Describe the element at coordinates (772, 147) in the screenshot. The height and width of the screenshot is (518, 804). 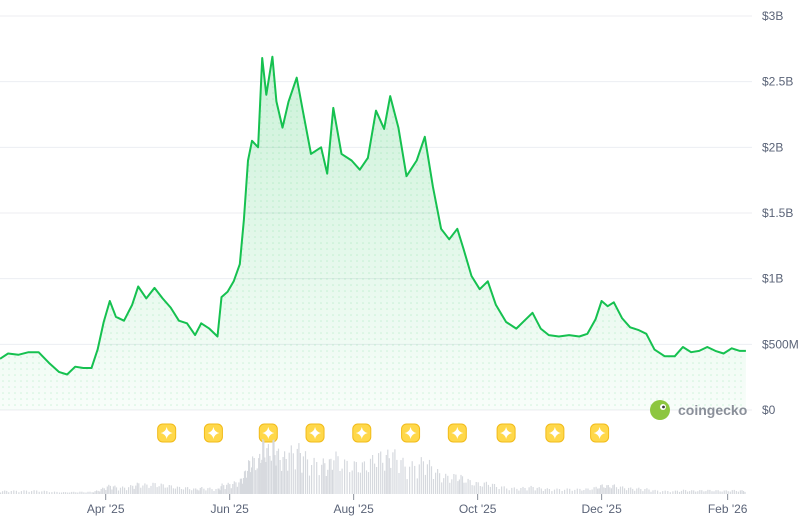
I see `y-tick-label: $2B` at that location.